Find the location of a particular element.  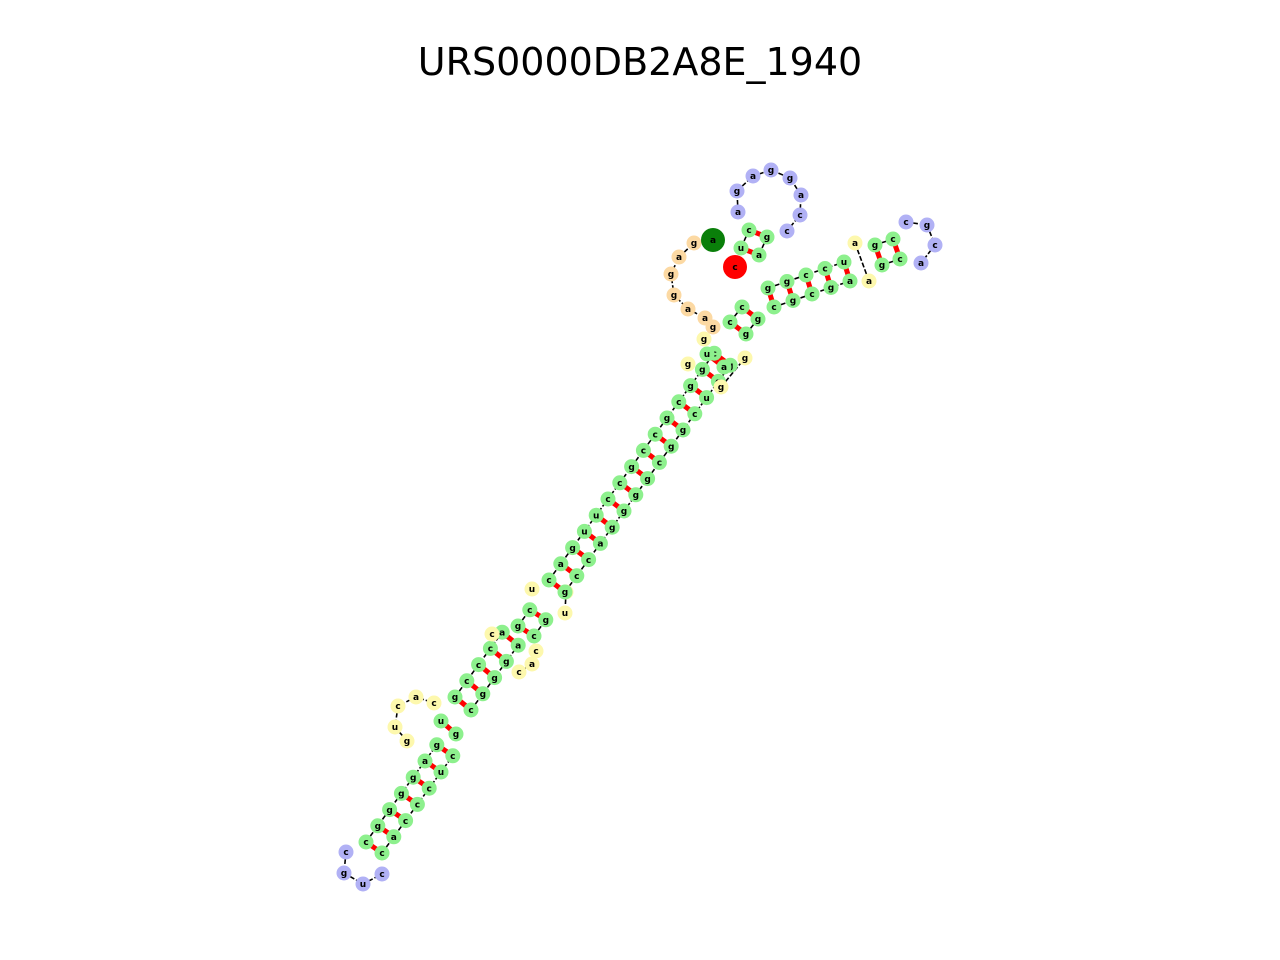

helix3-3p-10-circle is located at coordinates (671, 446).